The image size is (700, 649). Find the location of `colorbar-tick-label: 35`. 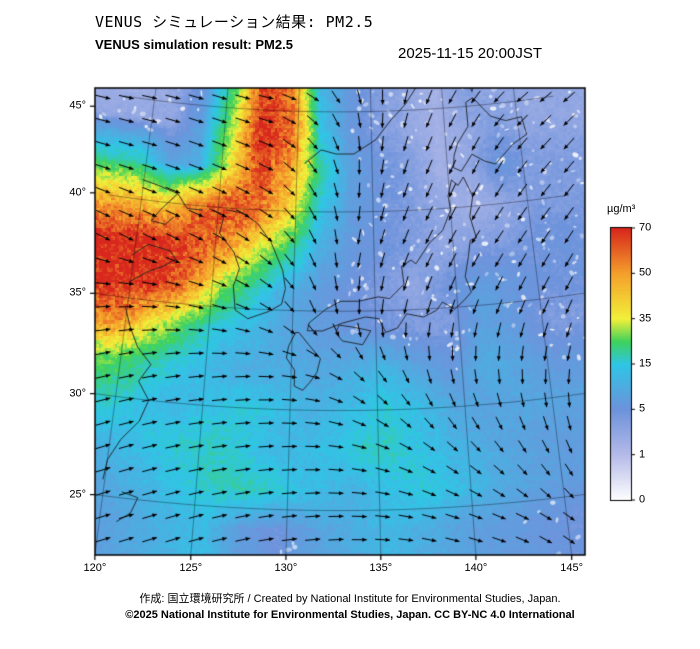

colorbar-tick-label: 35 is located at coordinates (645, 318).